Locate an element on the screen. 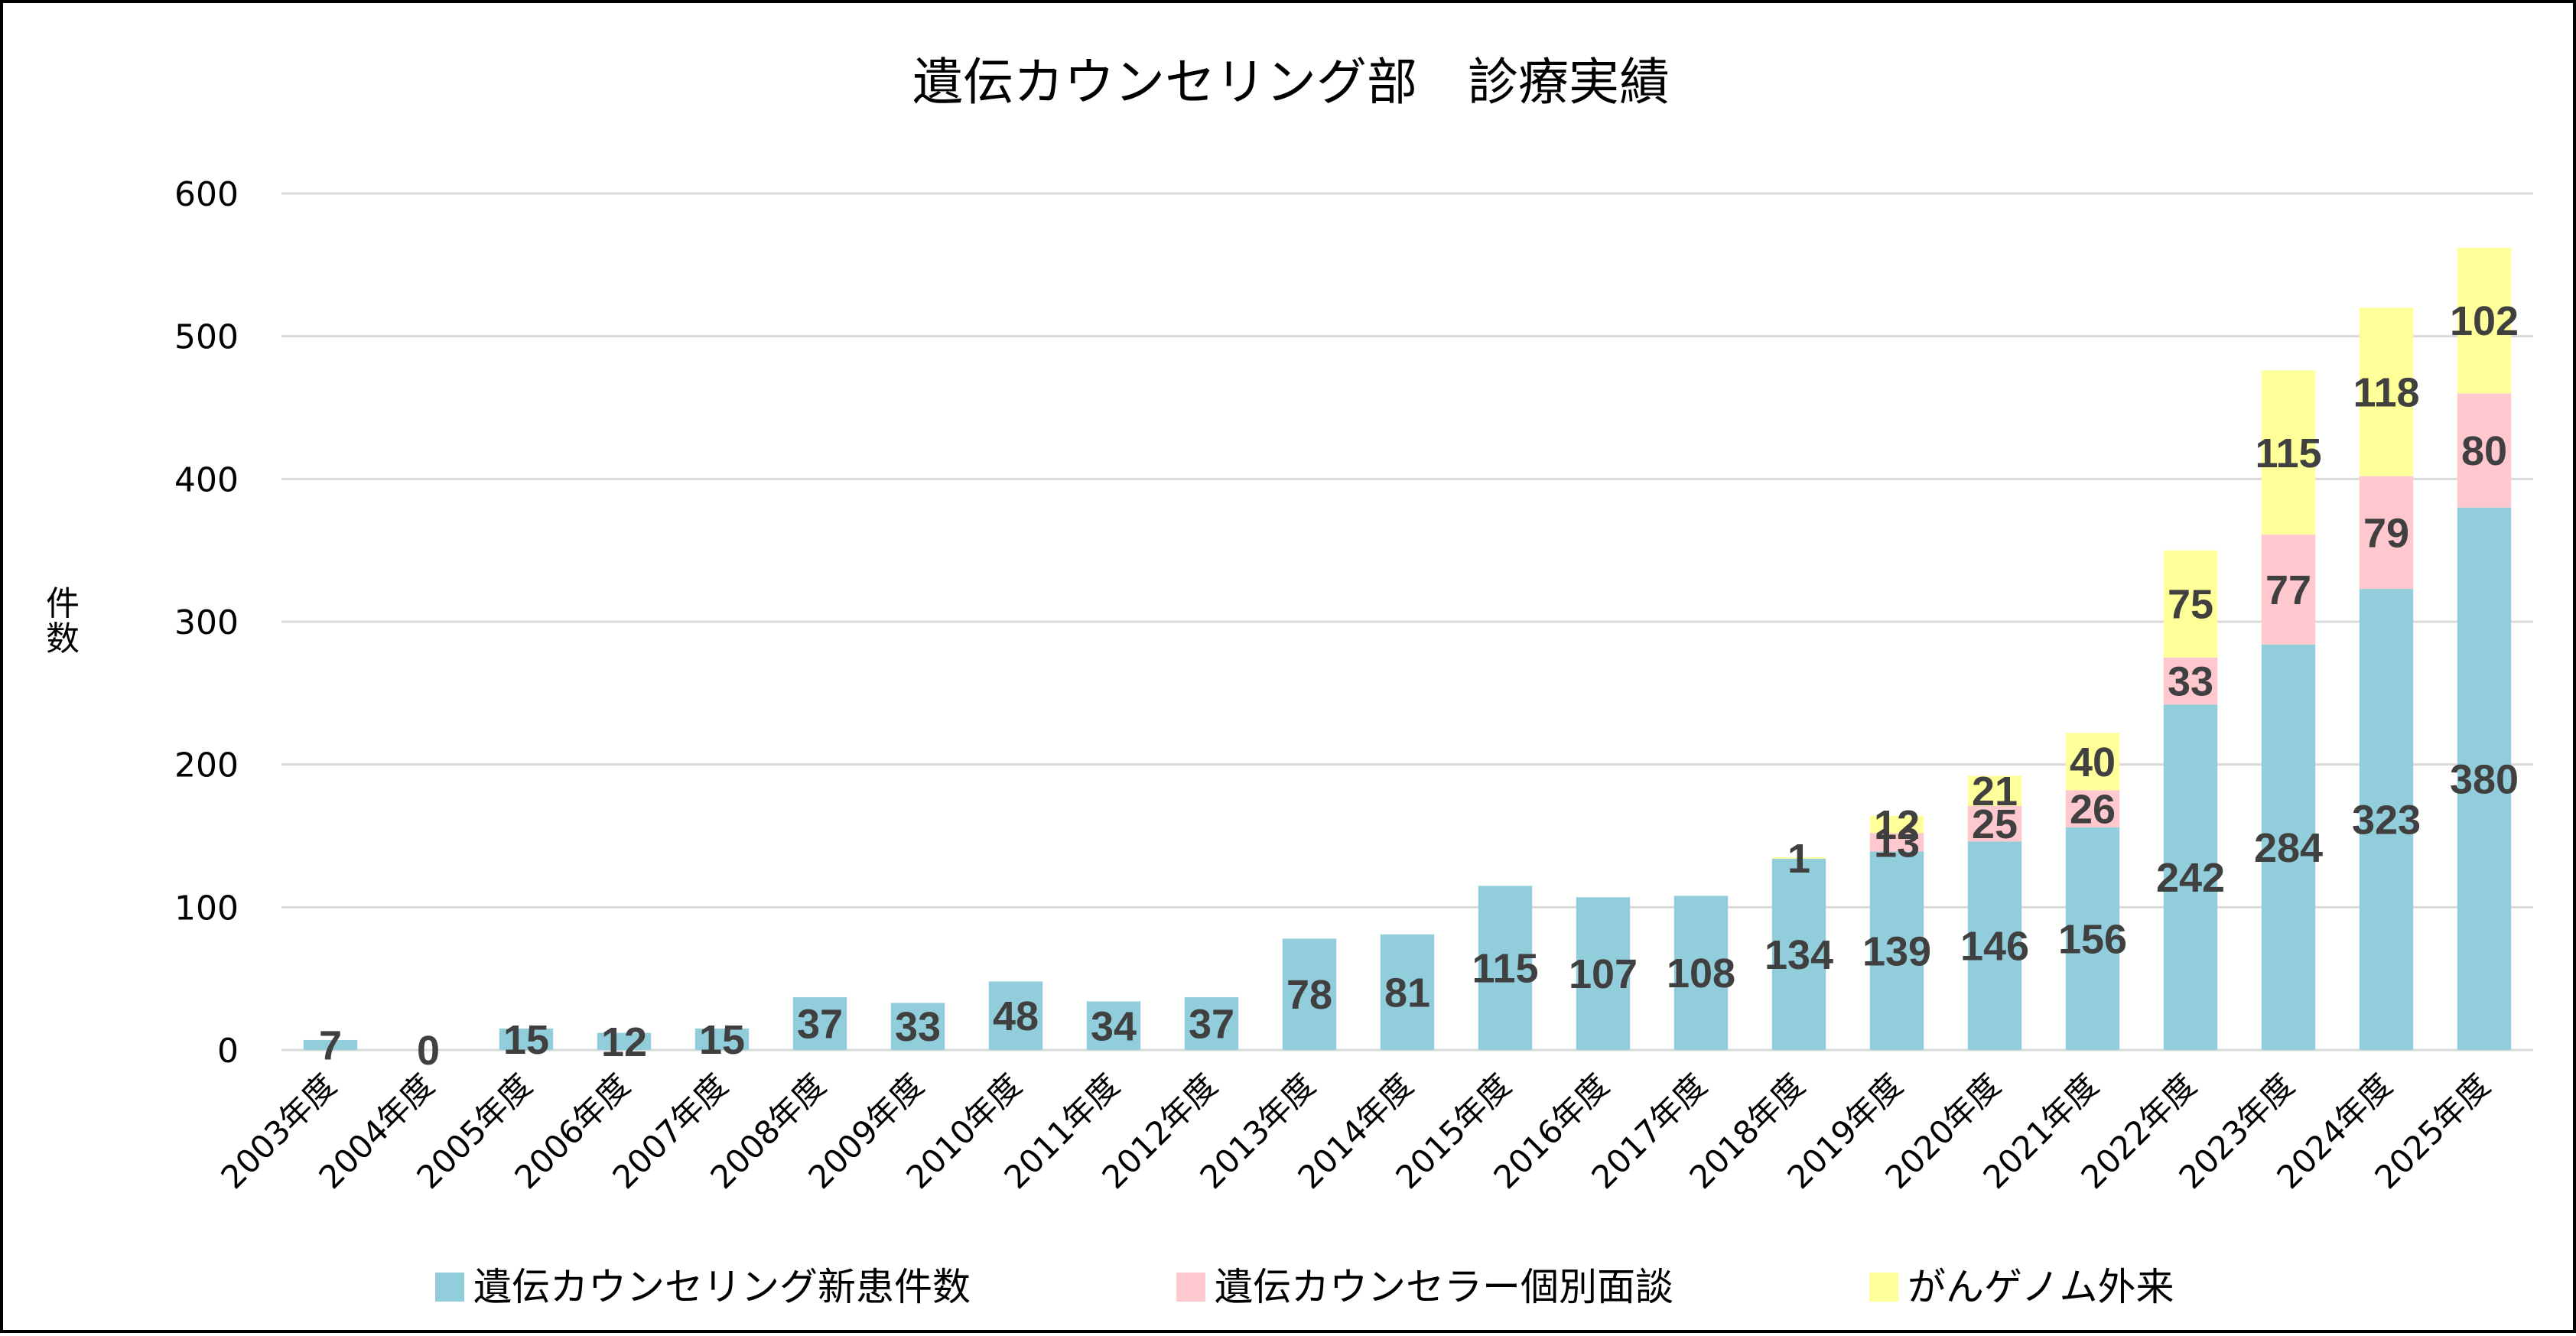 Image resolution: width=2576 pixels, height=1336 pixels. legend-label: がんゲノム外来 is located at coordinates (2041, 1287).